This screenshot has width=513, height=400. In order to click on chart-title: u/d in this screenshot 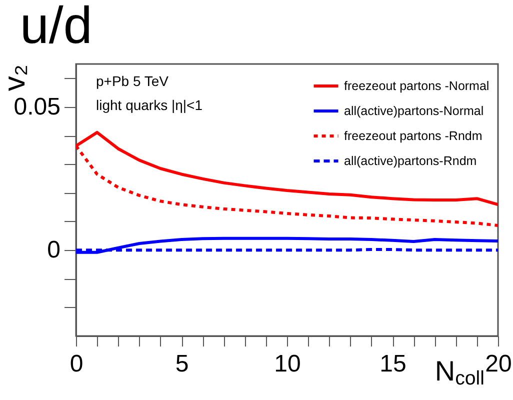, I will do `click(56, 27)`.